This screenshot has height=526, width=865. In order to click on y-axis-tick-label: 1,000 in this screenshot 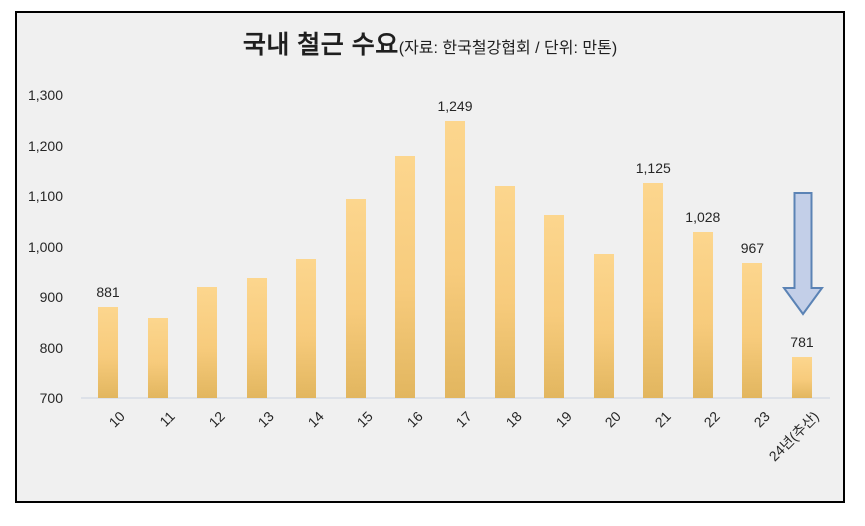, I will do `click(45, 246)`.